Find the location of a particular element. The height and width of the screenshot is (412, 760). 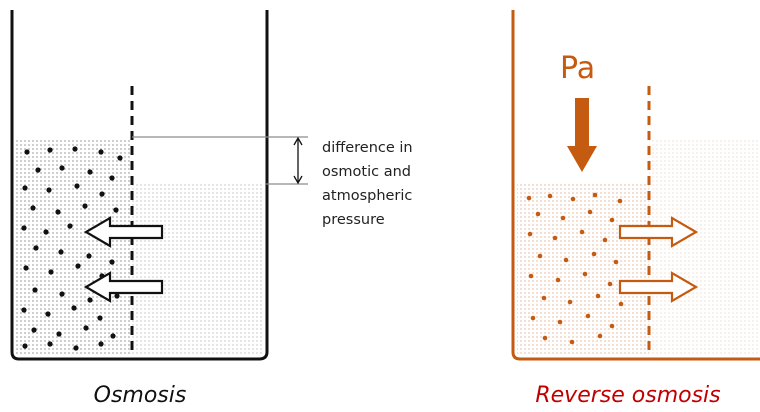

caption-line-4: pressure is located at coordinates (353, 220).